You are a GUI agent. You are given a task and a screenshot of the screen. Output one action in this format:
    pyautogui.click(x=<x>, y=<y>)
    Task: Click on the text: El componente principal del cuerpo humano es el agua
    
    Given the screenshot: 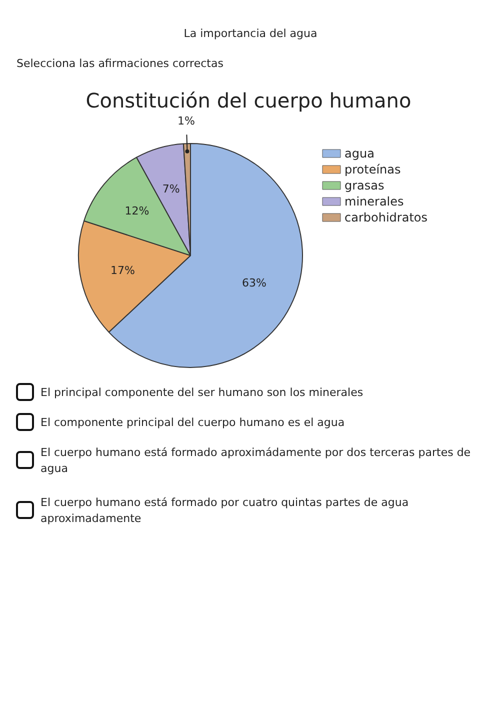 What is the action you would take?
    pyautogui.click(x=192, y=422)
    